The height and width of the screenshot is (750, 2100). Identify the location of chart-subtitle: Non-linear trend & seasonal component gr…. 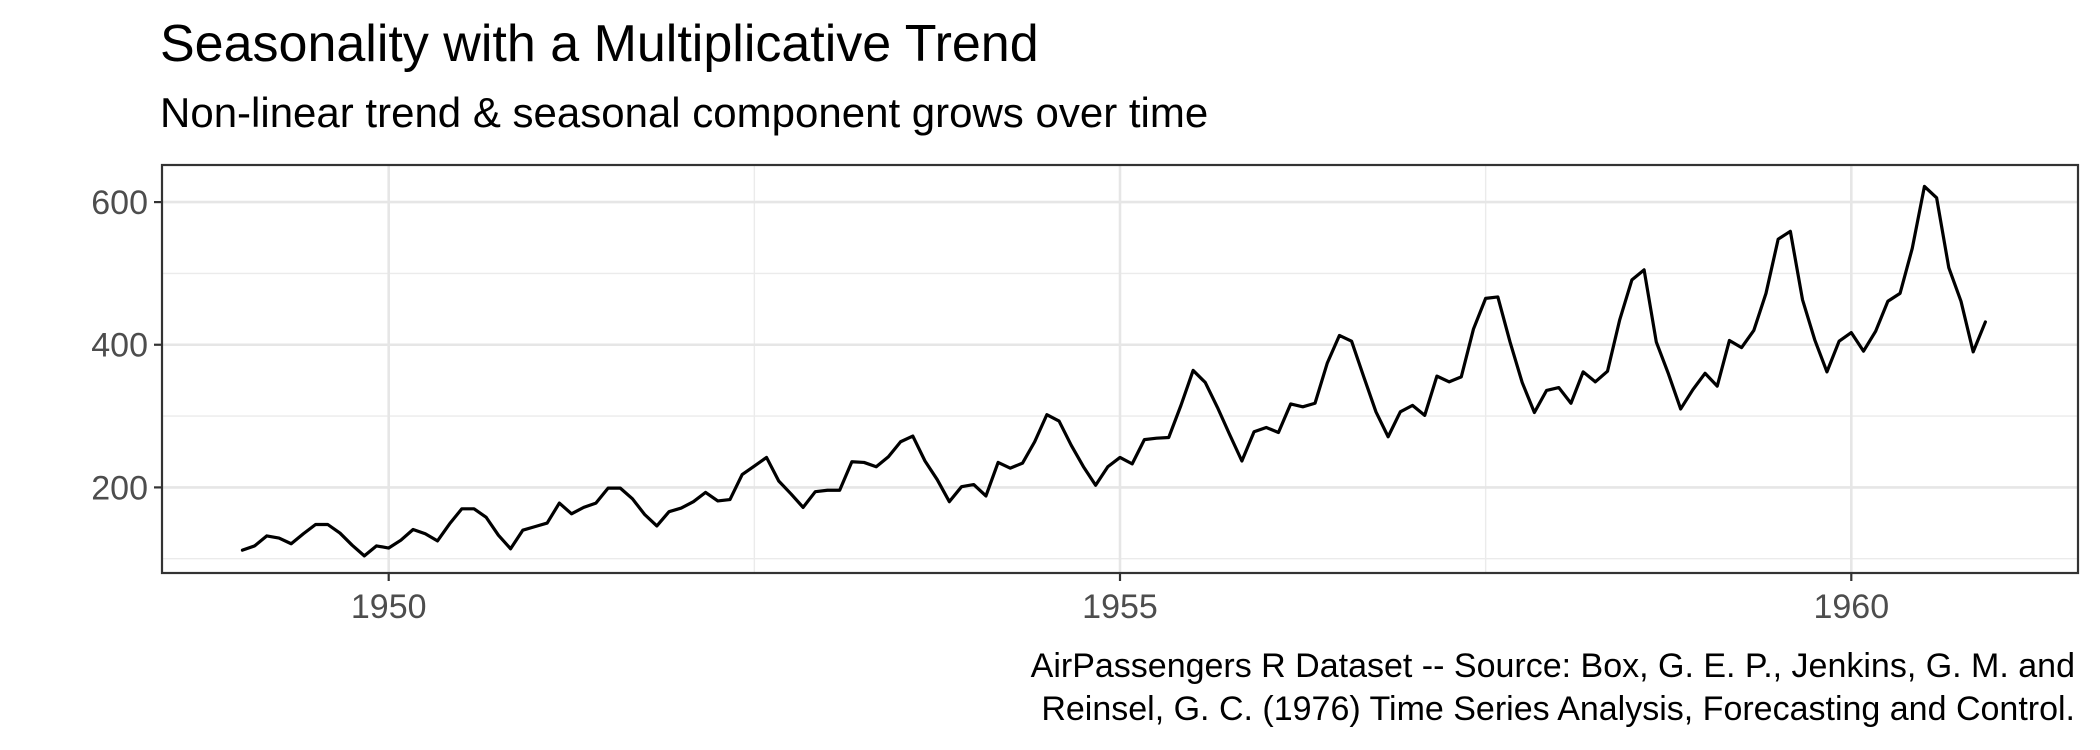
(684, 112).